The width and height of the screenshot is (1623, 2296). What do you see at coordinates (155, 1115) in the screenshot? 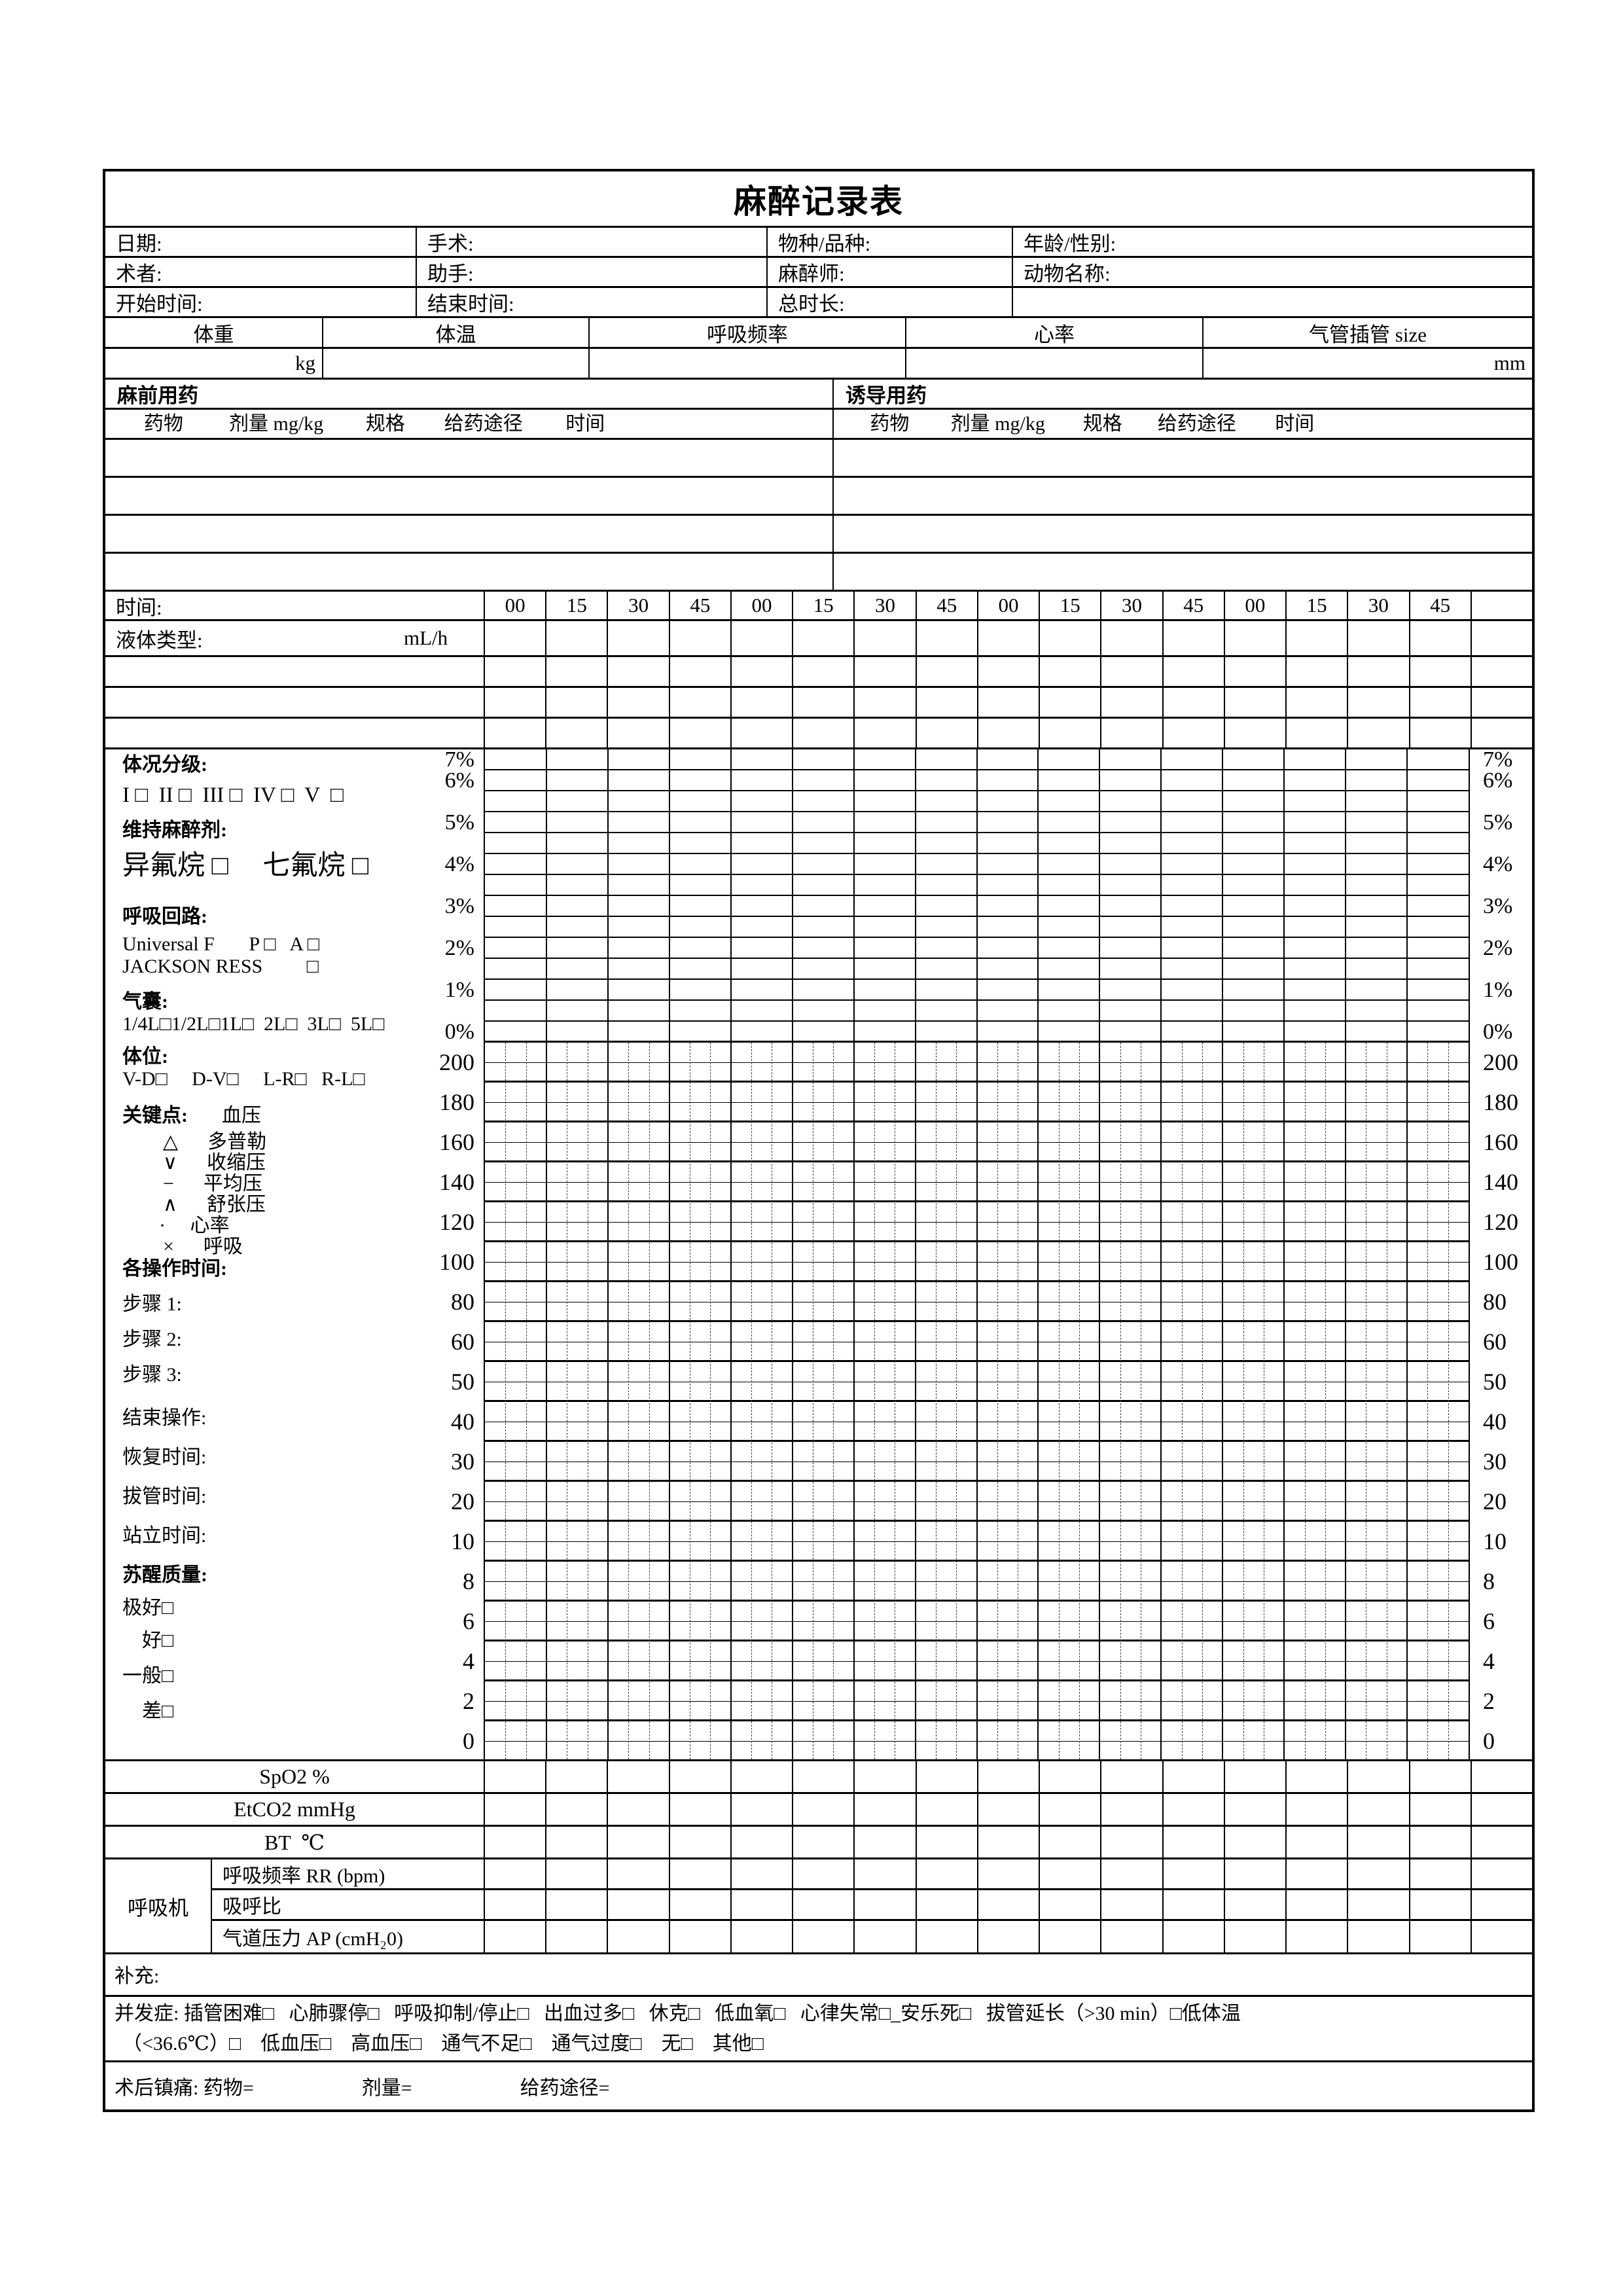
I see `keypoints-label: 关键点:` at bounding box center [155, 1115].